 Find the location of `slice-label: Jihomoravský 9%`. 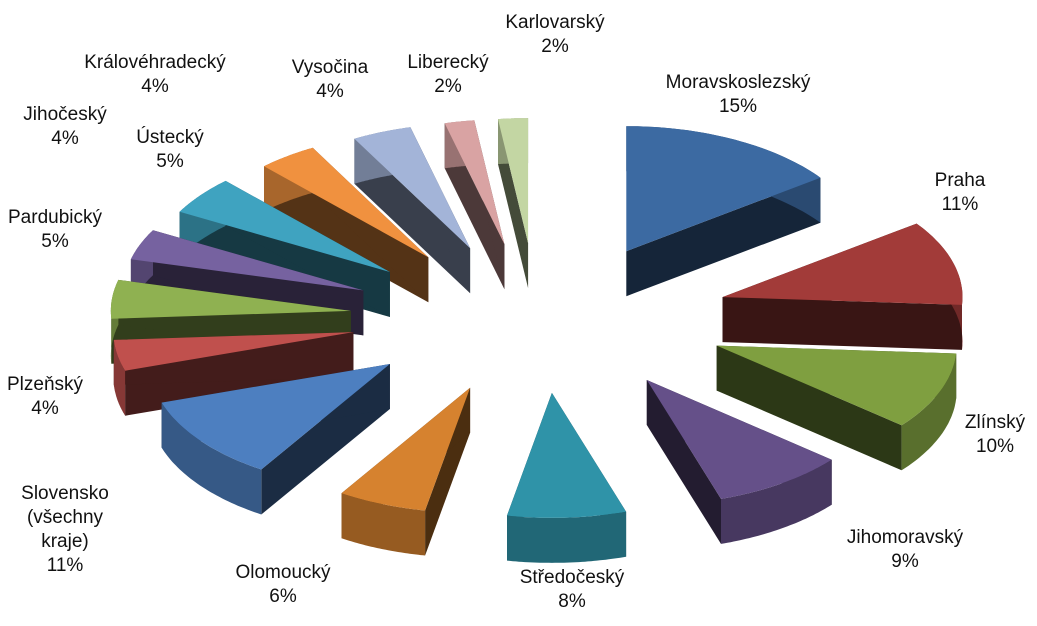

slice-label: Jihomoravský 9% is located at coordinates (905, 550).